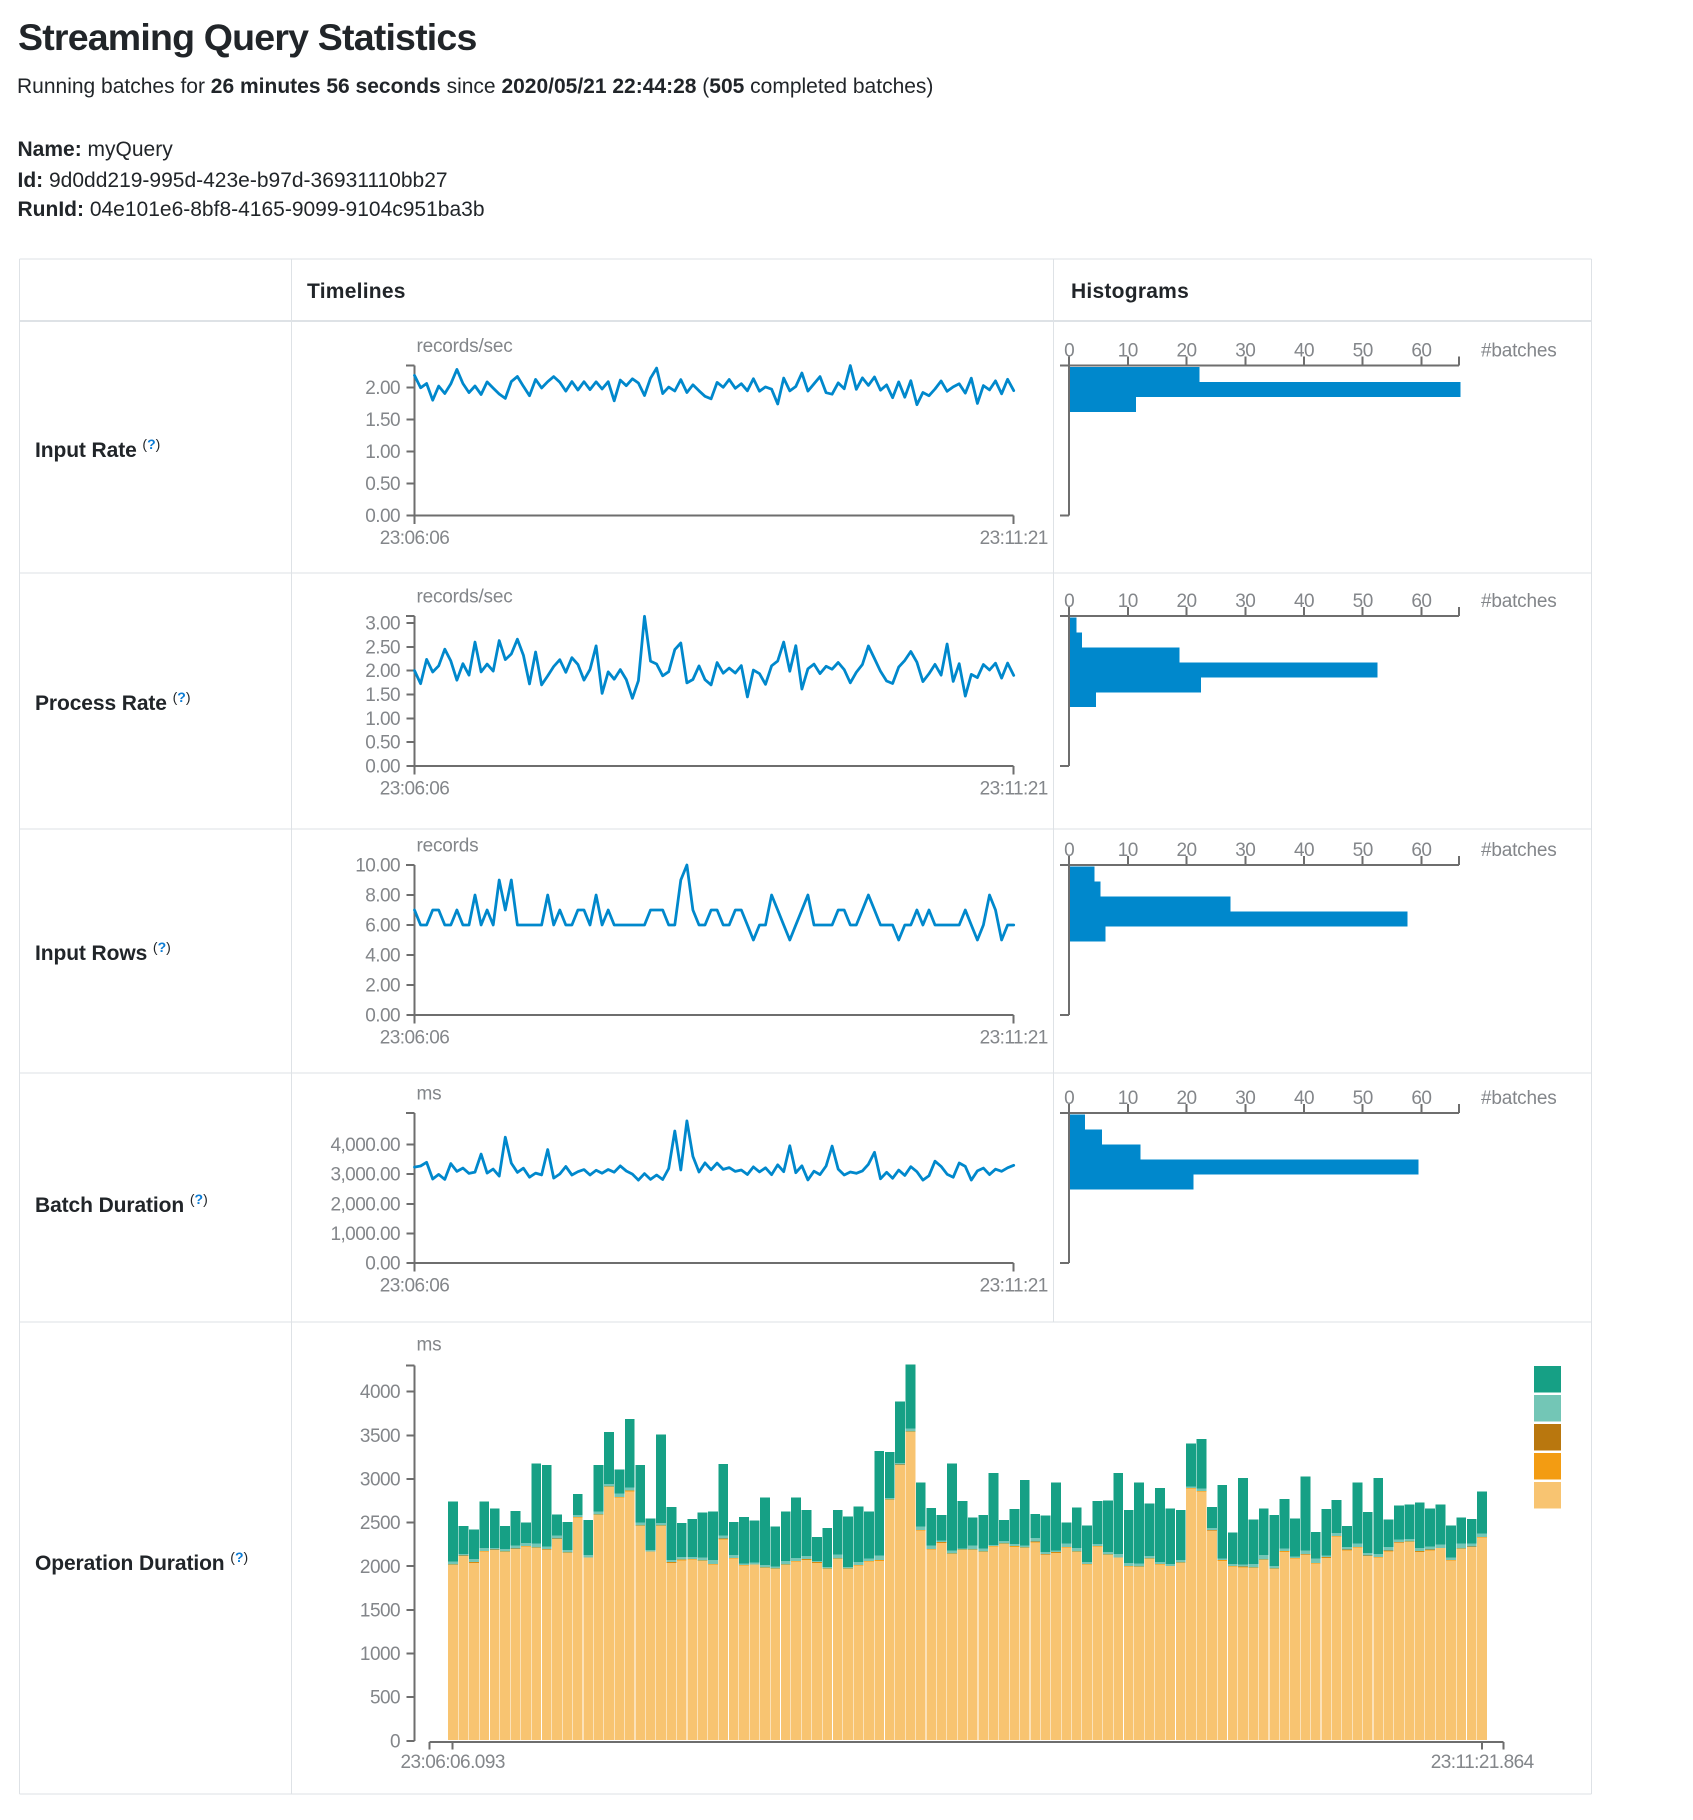  I want to click on svg-text: 23:11:21.864, so click(1483, 1762).